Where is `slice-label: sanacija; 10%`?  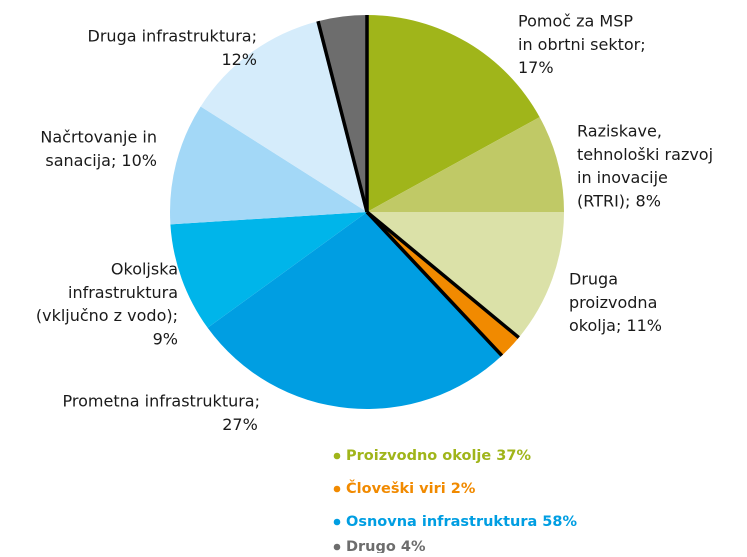 slice-label: sanacija; 10% is located at coordinates (101, 160).